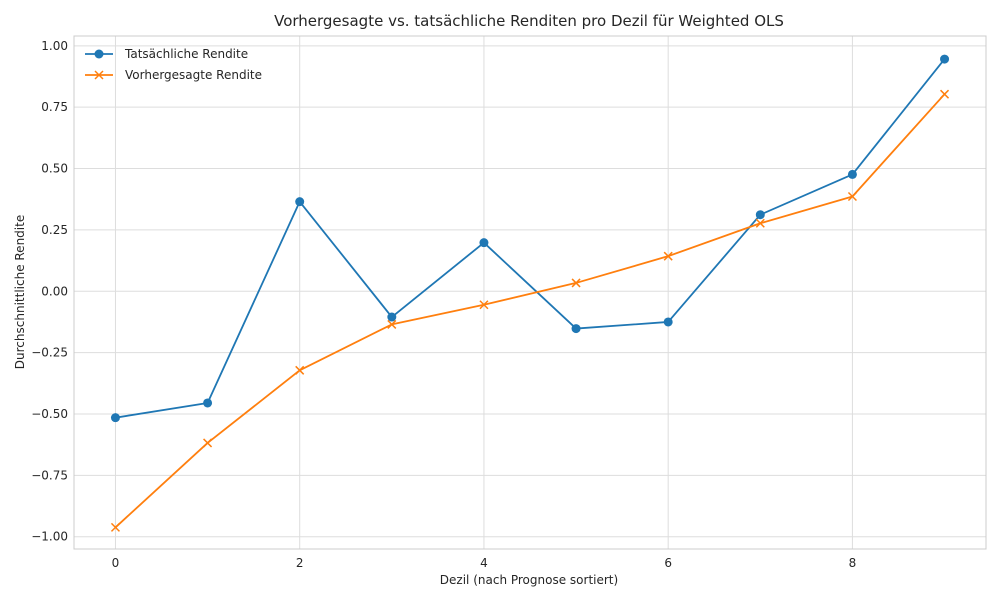 This screenshot has width=1000, height=604. I want to click on x-tick-label: 6, so click(668, 563).